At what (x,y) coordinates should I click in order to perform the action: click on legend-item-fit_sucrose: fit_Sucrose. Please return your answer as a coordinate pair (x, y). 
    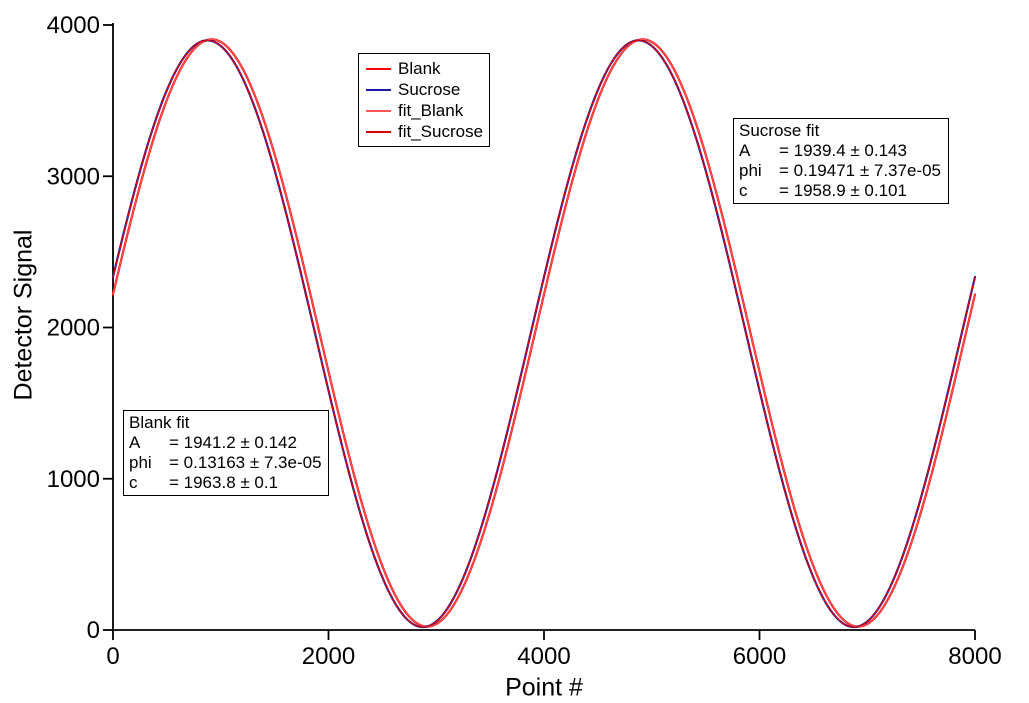
    Looking at the image, I should click on (427, 131).